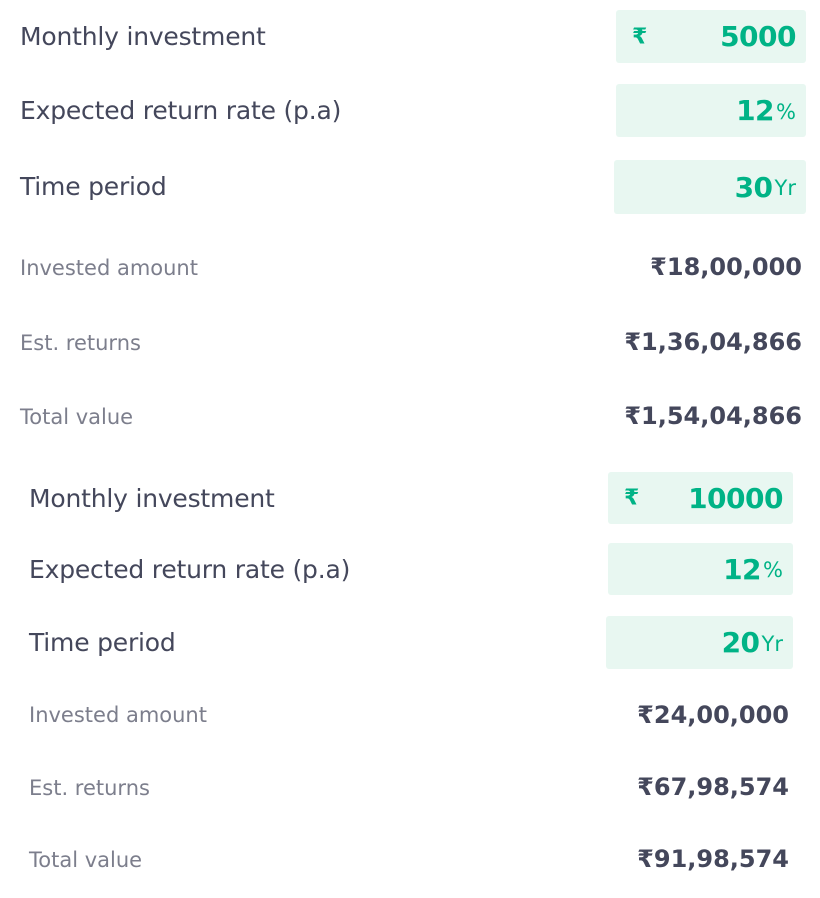  I want to click on monthly-investment-input: ₹ 5000, so click(711, 36).